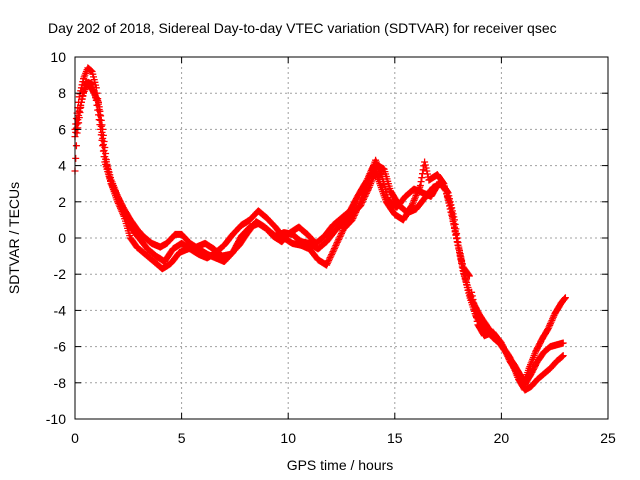 This screenshot has width=640, height=480. Describe the element at coordinates (608, 438) in the screenshot. I see `x-tick-label: 25` at that location.